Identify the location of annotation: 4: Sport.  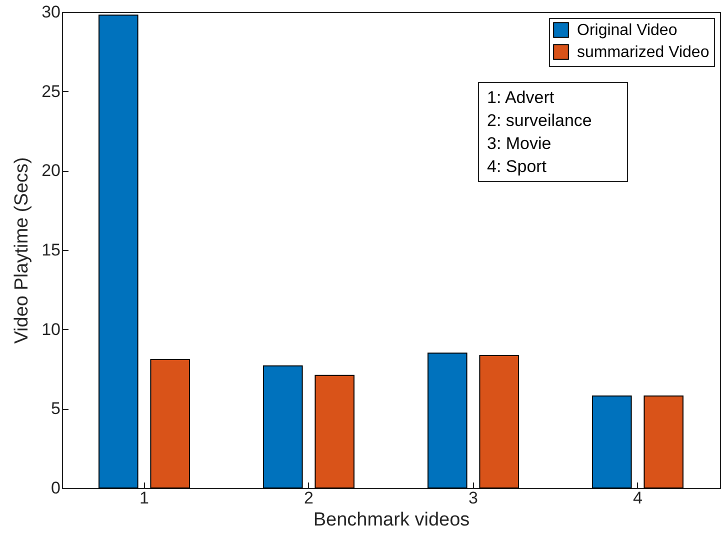
(517, 167).